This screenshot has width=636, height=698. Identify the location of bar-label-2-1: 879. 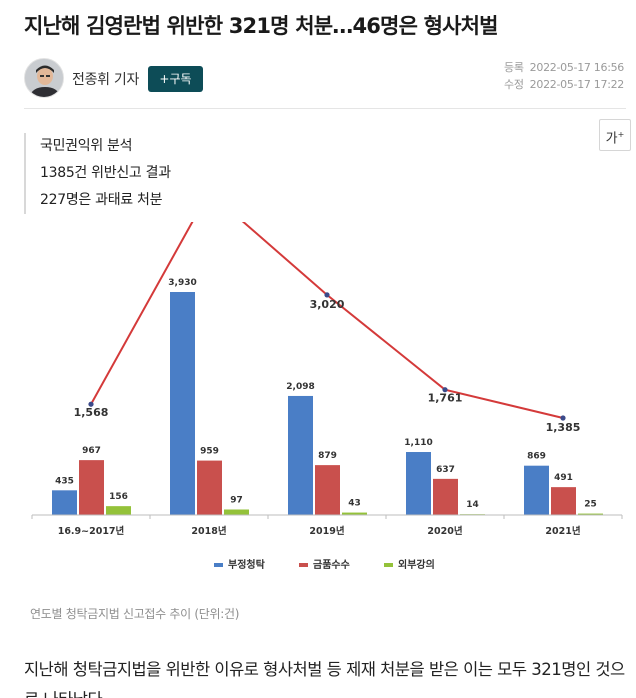
(327, 456).